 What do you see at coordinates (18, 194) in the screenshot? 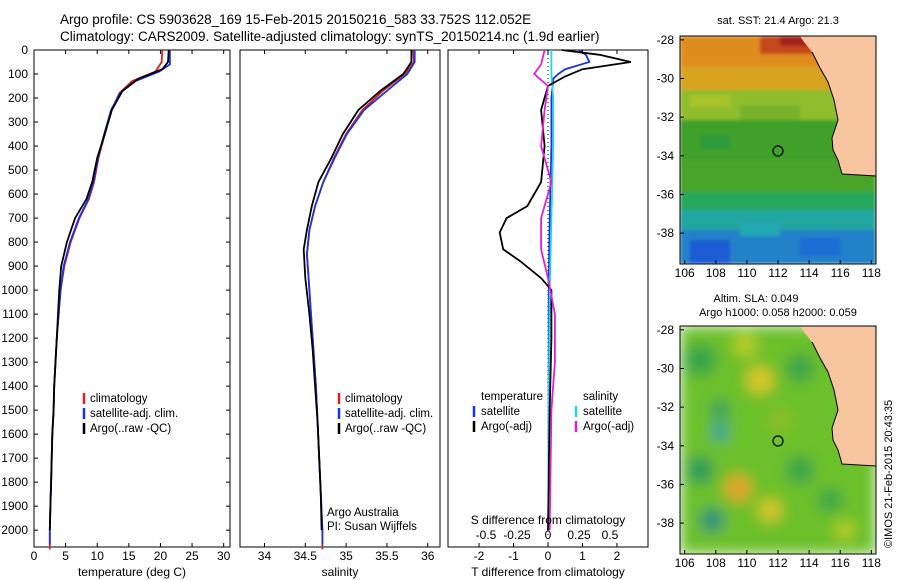
I see `depth-tick-label: 600` at bounding box center [18, 194].